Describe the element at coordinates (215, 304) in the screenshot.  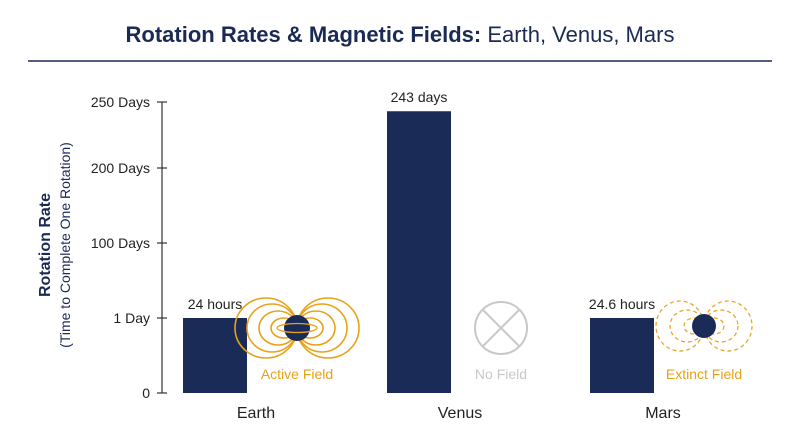
I see `data-label-earth: 24 hours` at that location.